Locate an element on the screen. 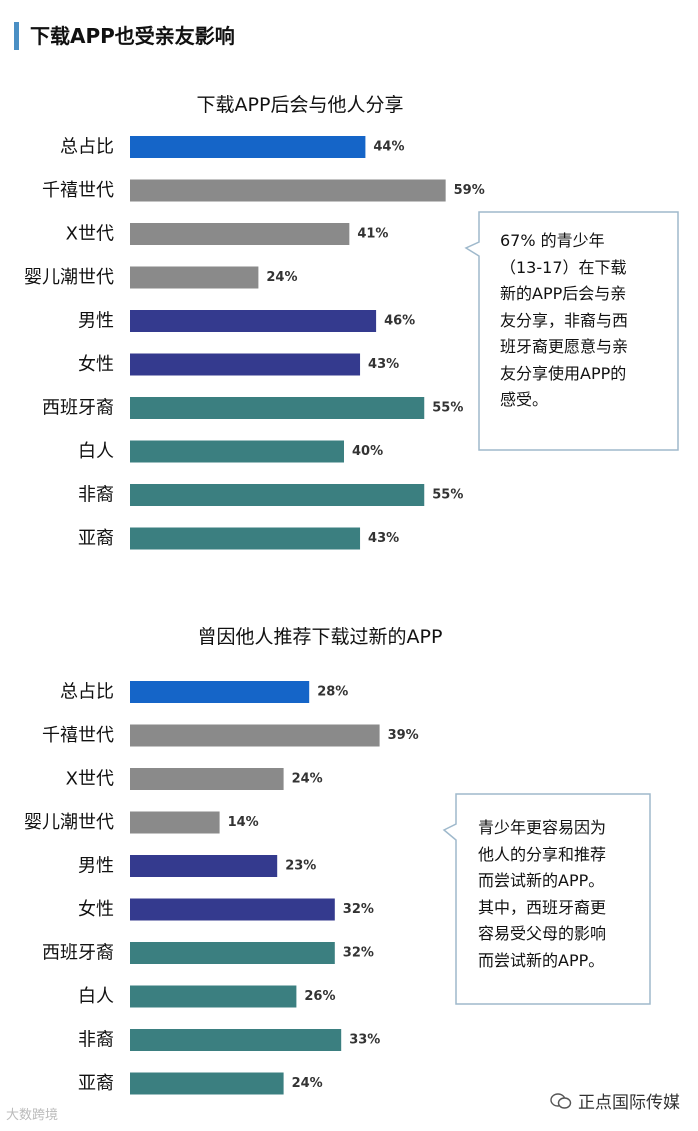 The height and width of the screenshot is (1131, 698). value-label: 59% is located at coordinates (469, 190).